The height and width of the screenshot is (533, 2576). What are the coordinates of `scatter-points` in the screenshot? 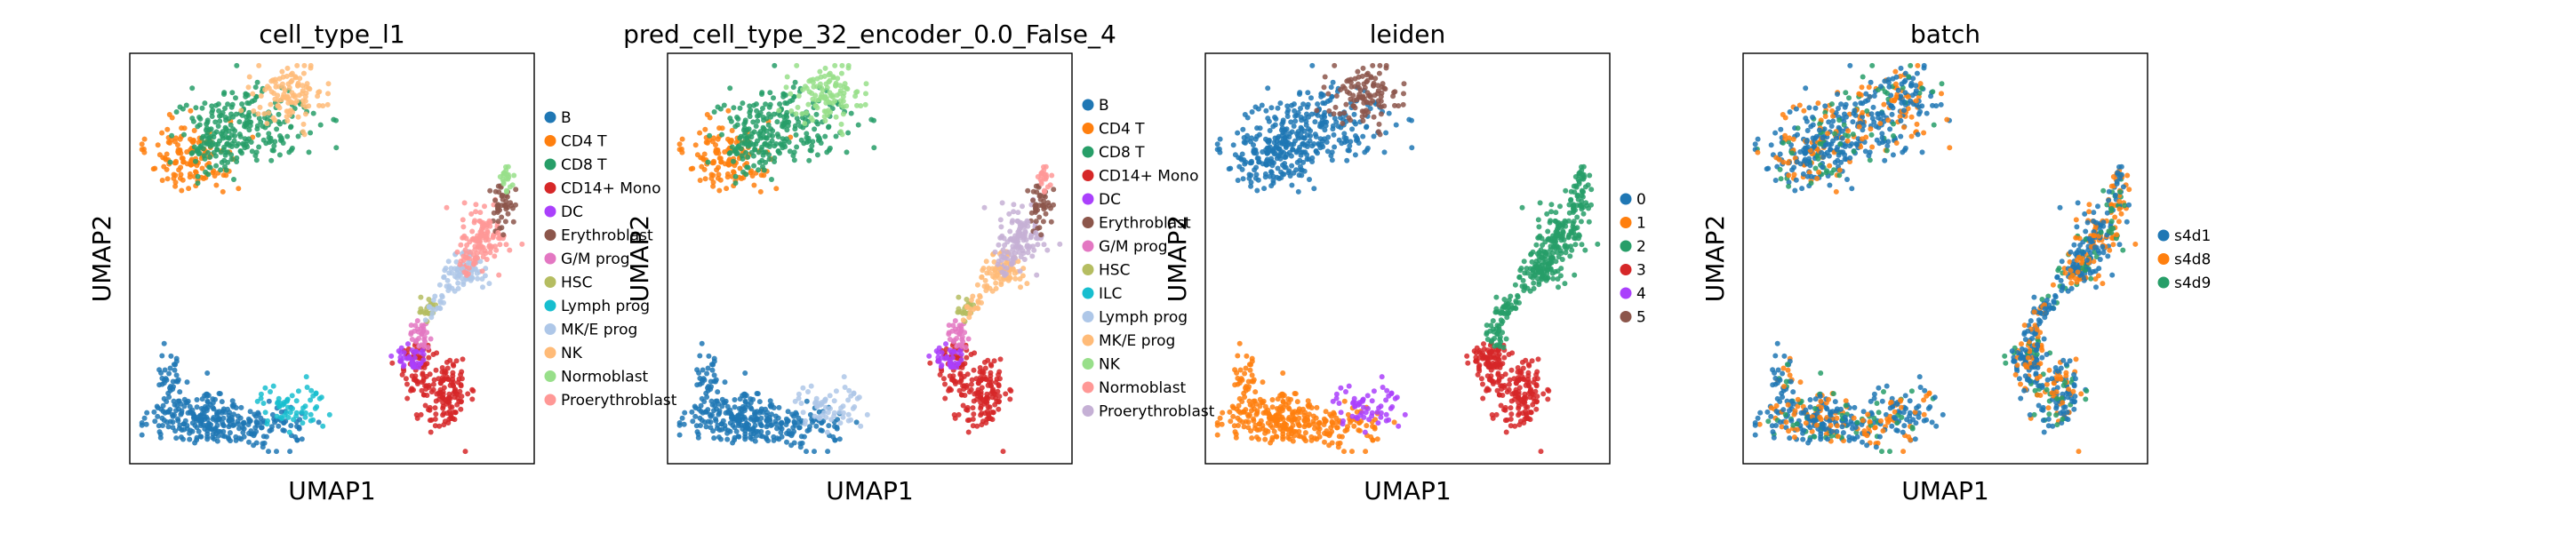 It's located at (869, 258).